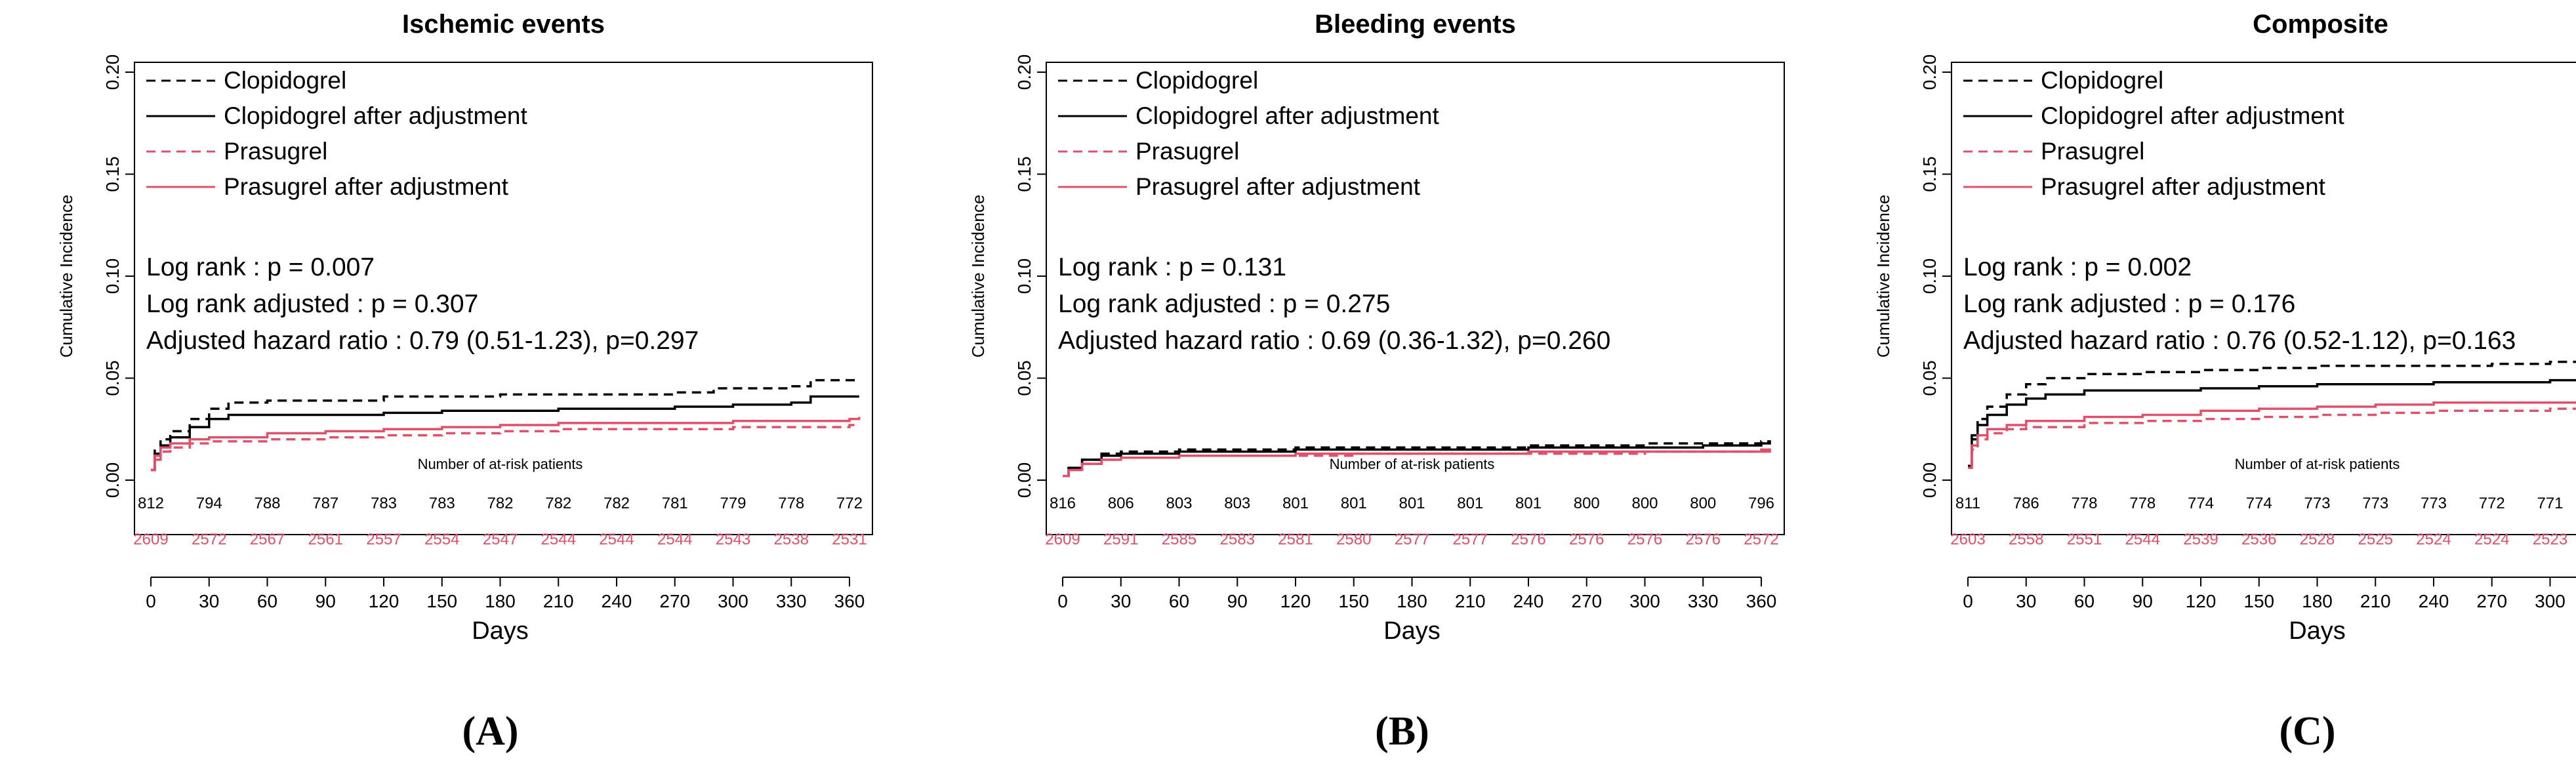 Image resolution: width=2576 pixels, height=774 pixels. What do you see at coordinates (267, 539) in the screenshot?
I see `at-risk-prasugrel: 2567` at bounding box center [267, 539].